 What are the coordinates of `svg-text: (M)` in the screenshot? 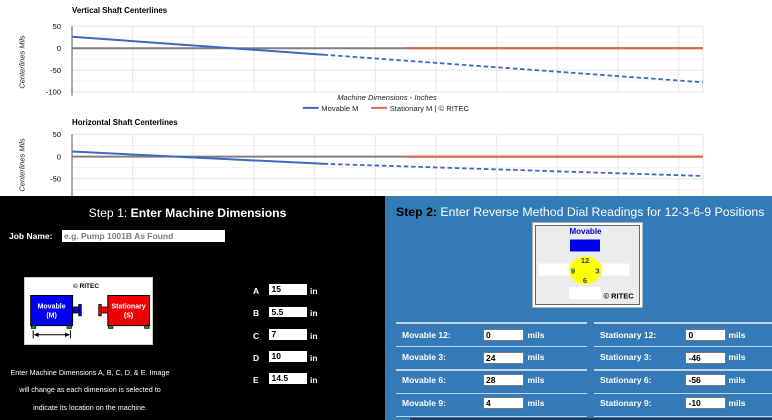 It's located at (51, 316).